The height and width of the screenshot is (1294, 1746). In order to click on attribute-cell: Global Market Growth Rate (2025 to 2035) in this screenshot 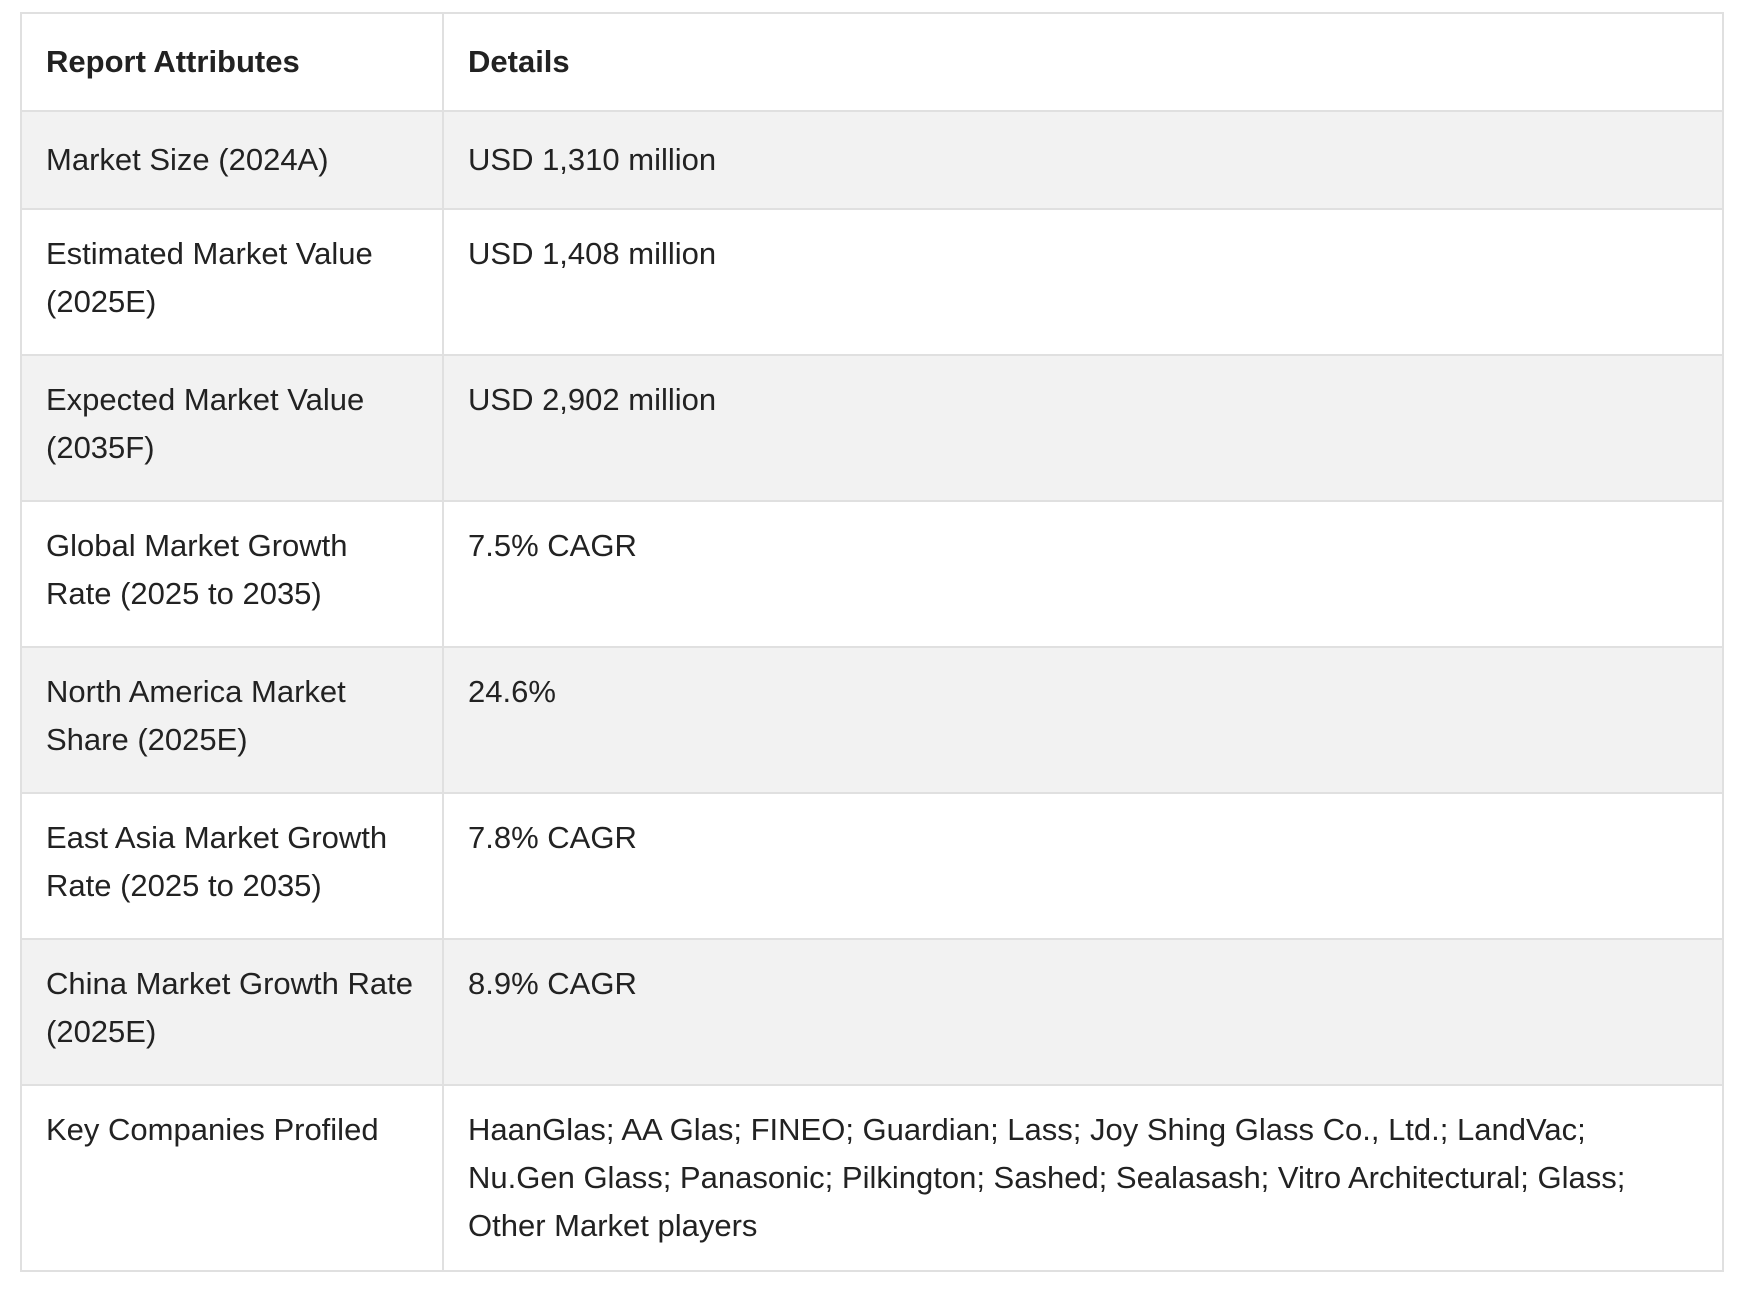, I will do `click(232, 574)`.